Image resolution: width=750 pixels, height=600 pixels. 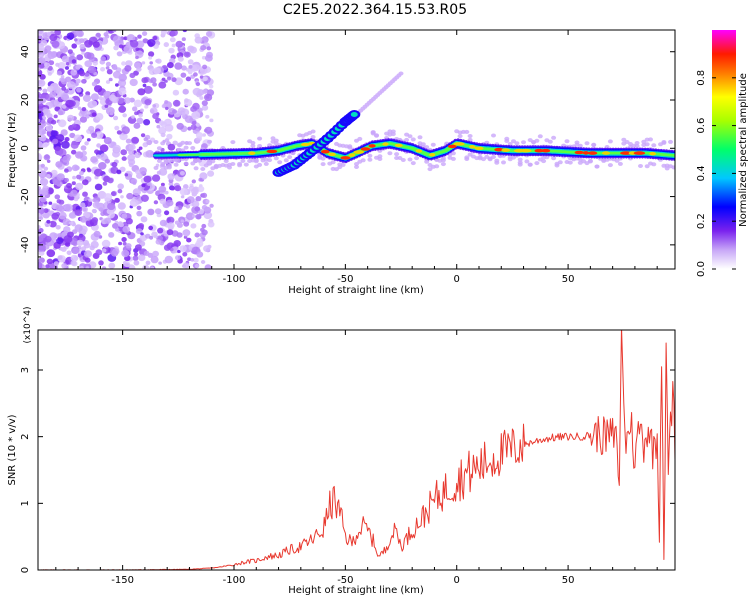 What do you see at coordinates (345, 580) in the screenshot?
I see `x-tick-label: -50` at bounding box center [345, 580].